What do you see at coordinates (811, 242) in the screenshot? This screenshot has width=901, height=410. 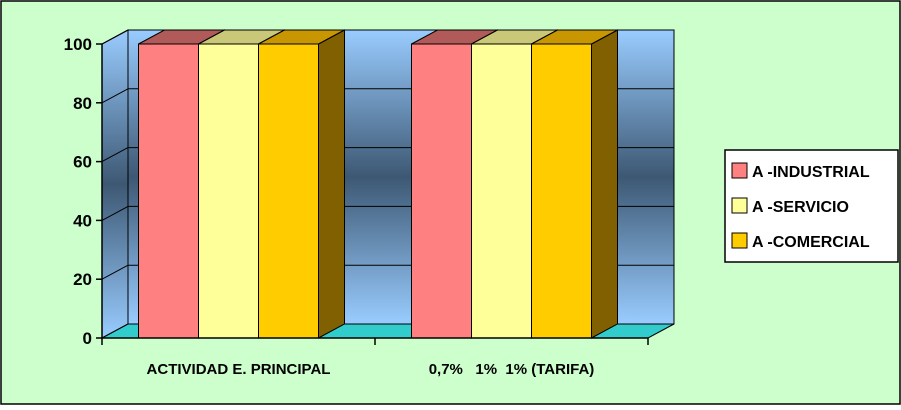 I see `legend-label: A -COMERCIAL` at bounding box center [811, 242].